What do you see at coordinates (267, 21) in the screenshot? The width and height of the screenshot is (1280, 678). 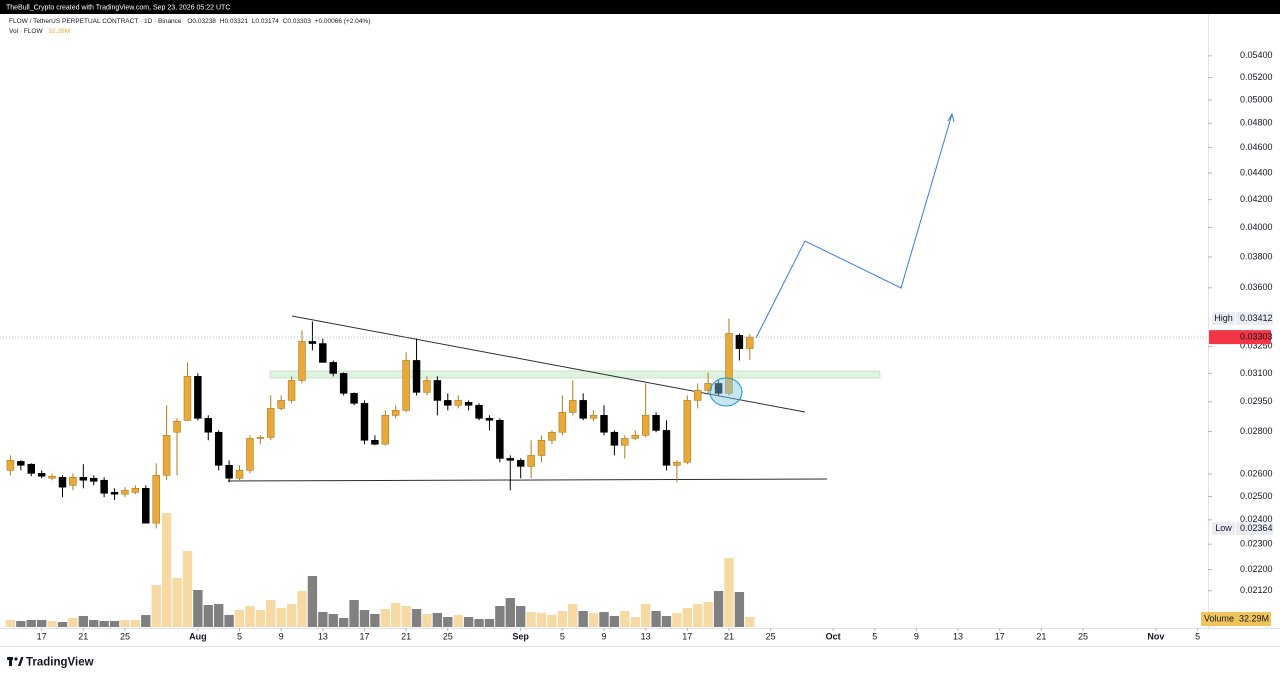 I see `ohlc-value: 0.03174` at bounding box center [267, 21].